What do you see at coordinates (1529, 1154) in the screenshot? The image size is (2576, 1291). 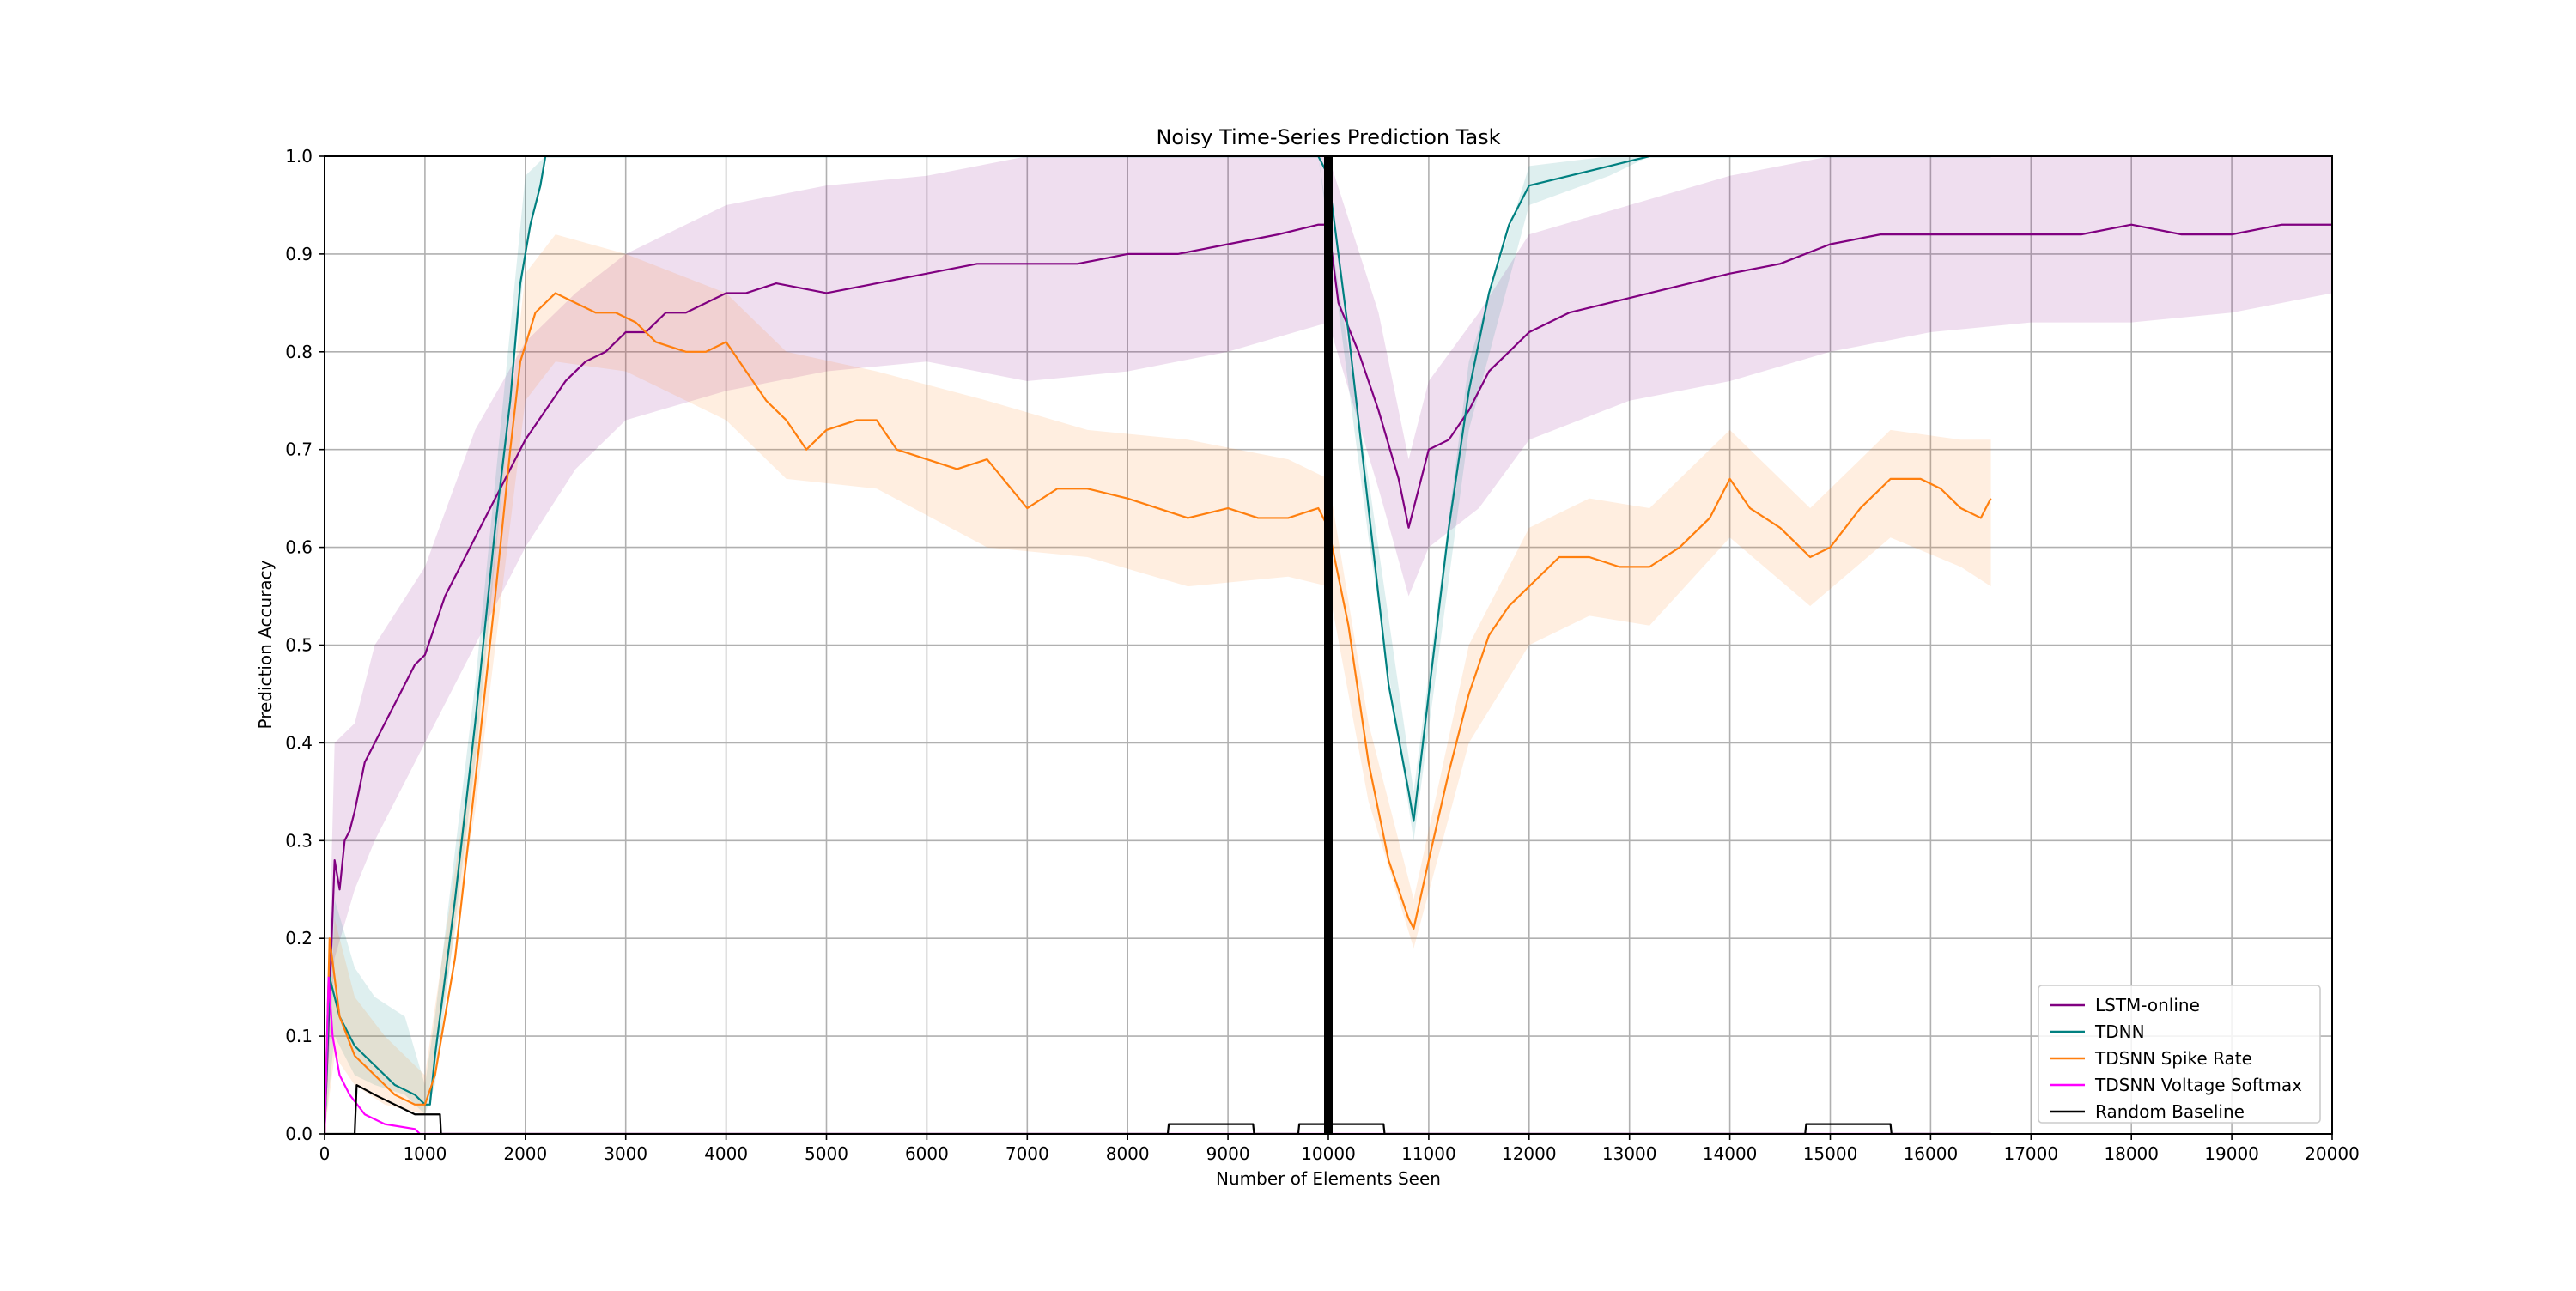 I see `x-tick-label: 12000` at bounding box center [1529, 1154].